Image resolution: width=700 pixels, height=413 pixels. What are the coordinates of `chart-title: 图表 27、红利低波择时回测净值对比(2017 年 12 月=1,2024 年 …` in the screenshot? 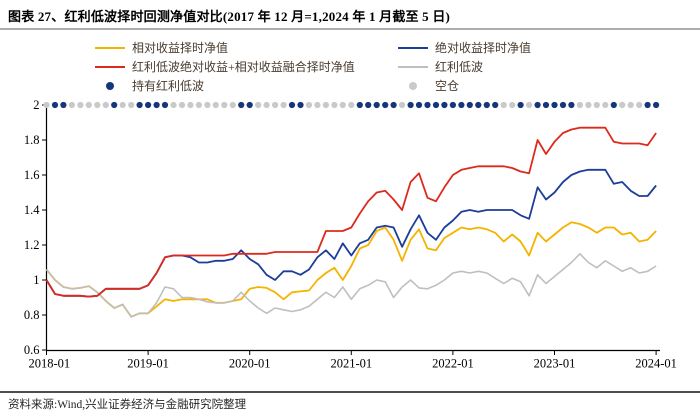 It's located at (229, 16).